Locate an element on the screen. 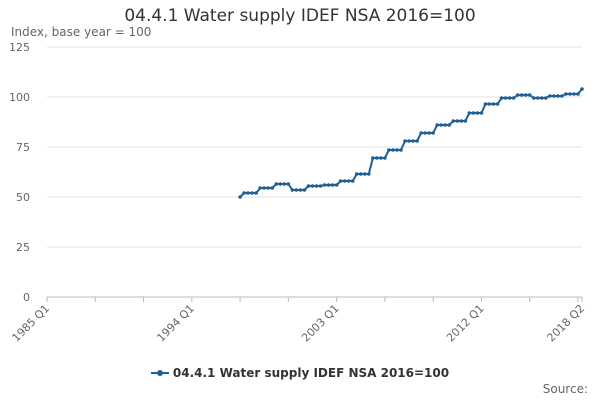 The width and height of the screenshot is (600, 400). y-tick-label: 50 is located at coordinates (23, 197).